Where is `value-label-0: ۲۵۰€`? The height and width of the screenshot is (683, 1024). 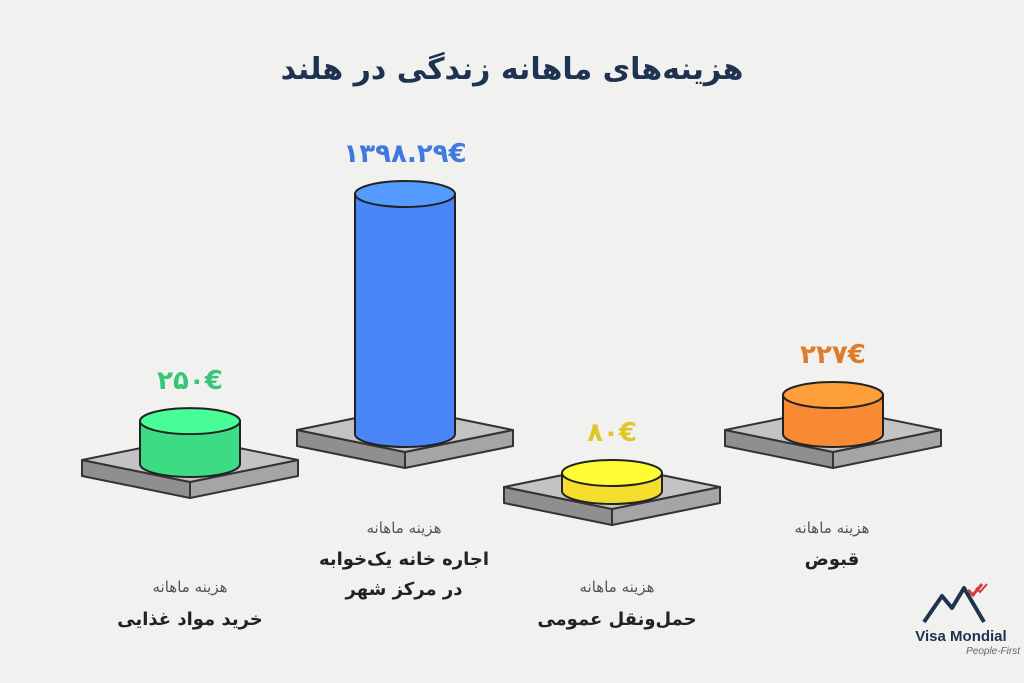
value-label-0: ۲۵۰€ is located at coordinates (190, 381).